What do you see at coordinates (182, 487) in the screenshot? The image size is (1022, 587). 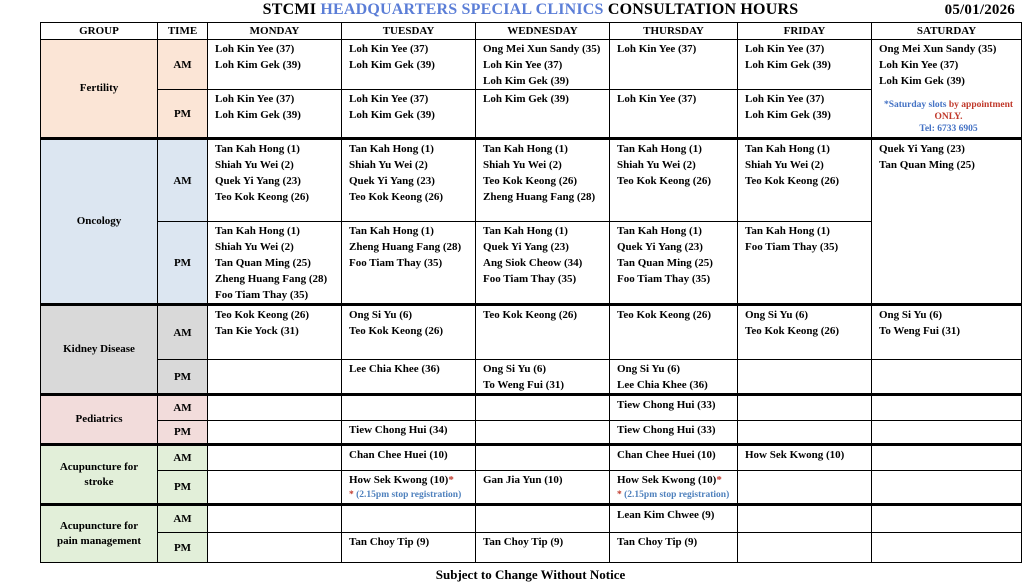 I see `time-cell-acupuncture-for-stroke-pm: PM` at bounding box center [182, 487].